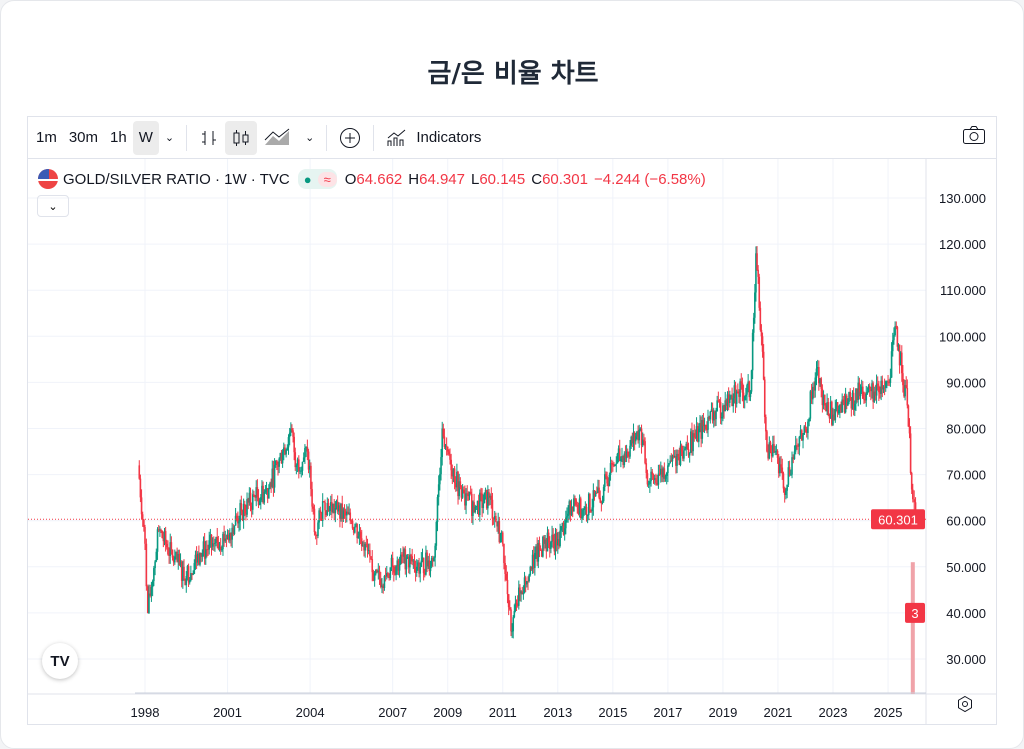 This screenshot has height=749, width=1024. I want to click on settings-gear-icon, so click(965, 706).